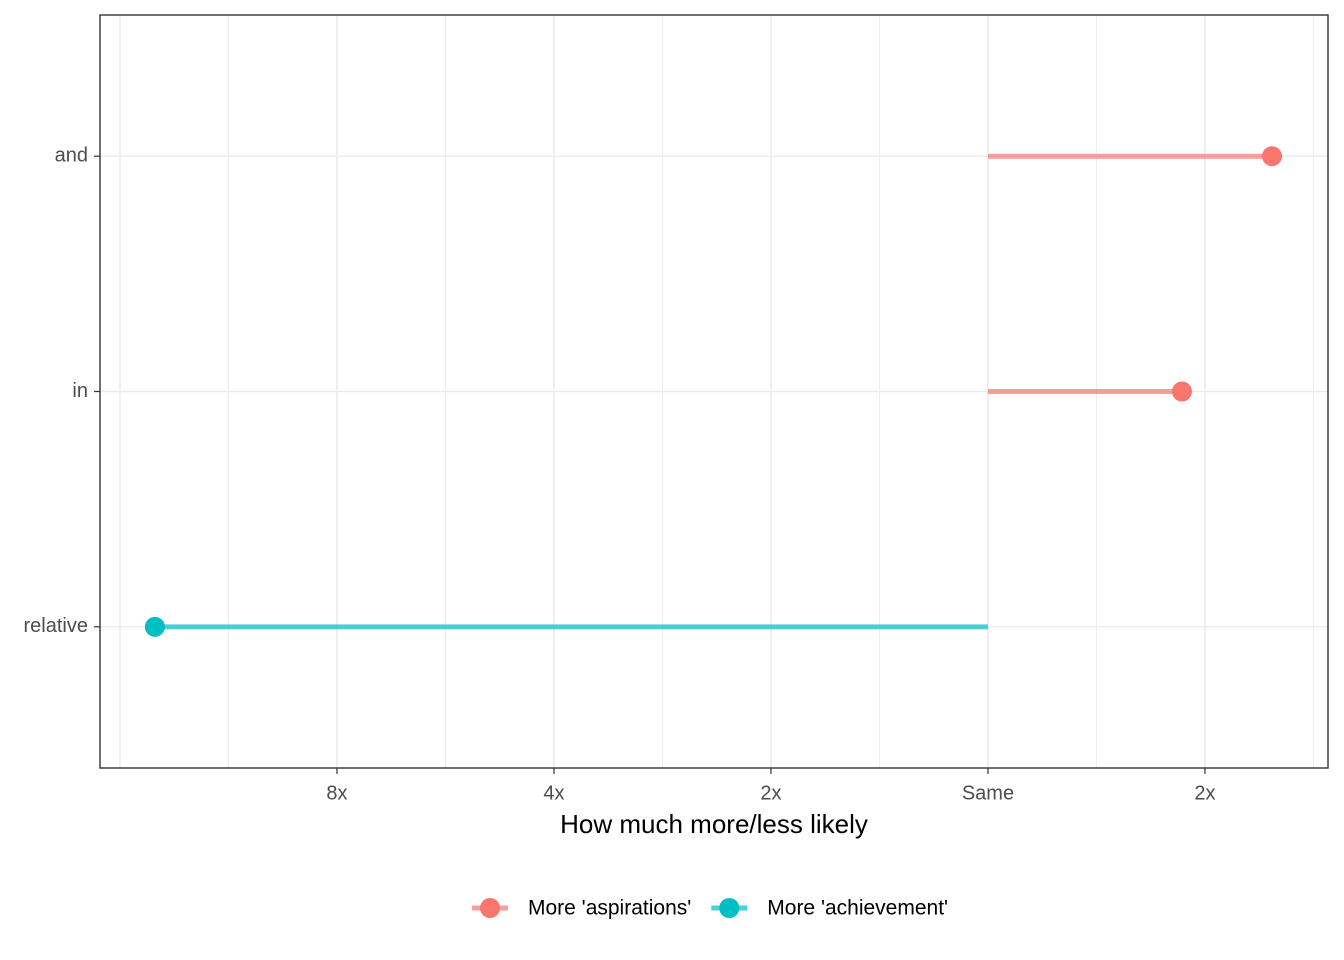  I want to click on legend-text: More 'aspirations', so click(609, 908).